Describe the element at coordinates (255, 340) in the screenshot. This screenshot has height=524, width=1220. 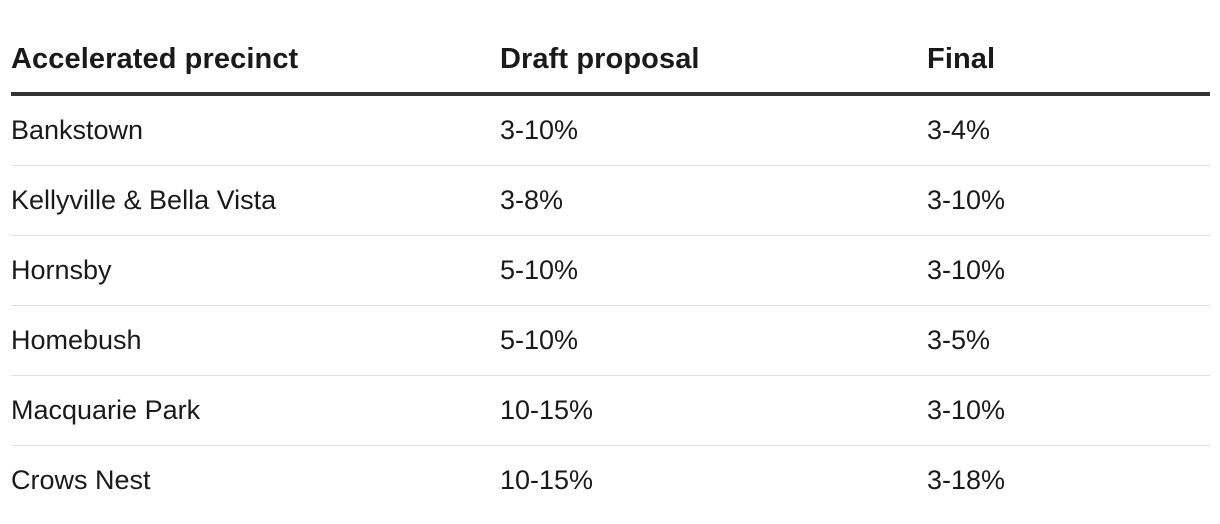
I see `cell-precinct: Homebush` at that location.